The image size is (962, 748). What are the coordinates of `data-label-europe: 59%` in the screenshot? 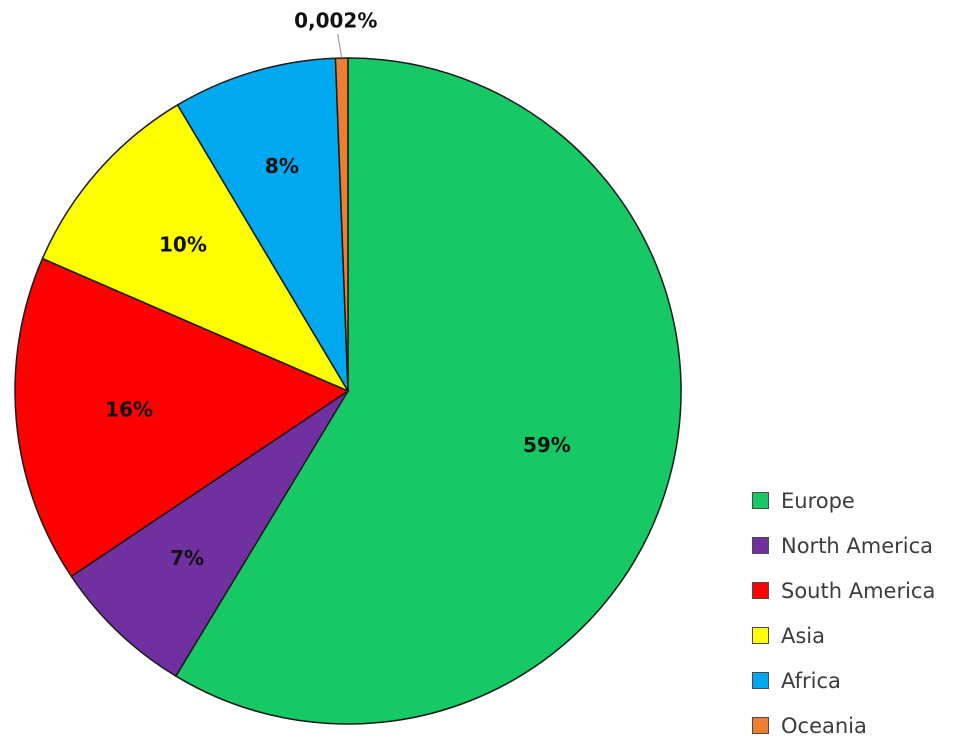 It's located at (547, 445).